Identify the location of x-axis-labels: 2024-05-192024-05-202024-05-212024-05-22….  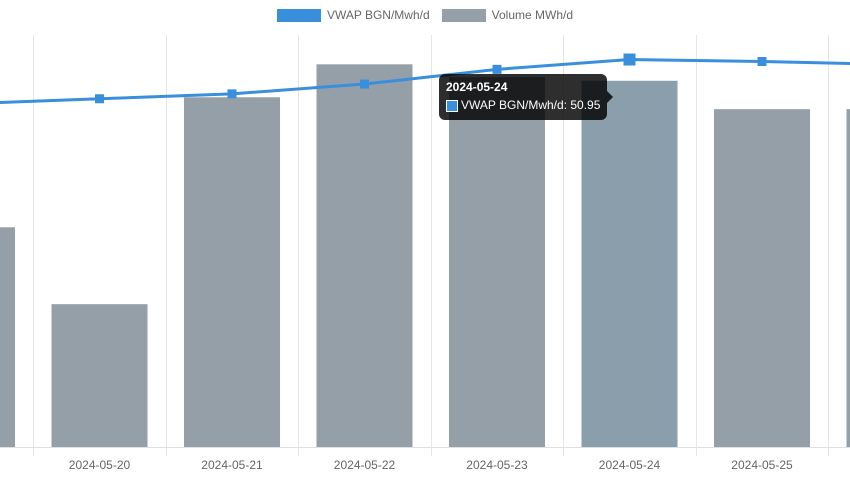
(431, 465).